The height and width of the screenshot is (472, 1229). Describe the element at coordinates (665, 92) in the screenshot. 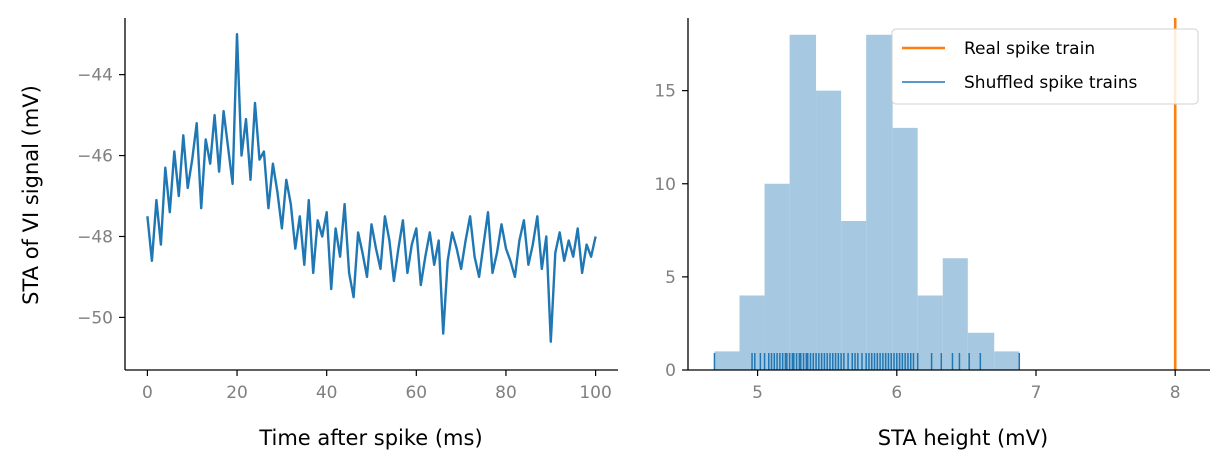

I see `right-y-tick-label: 15` at that location.